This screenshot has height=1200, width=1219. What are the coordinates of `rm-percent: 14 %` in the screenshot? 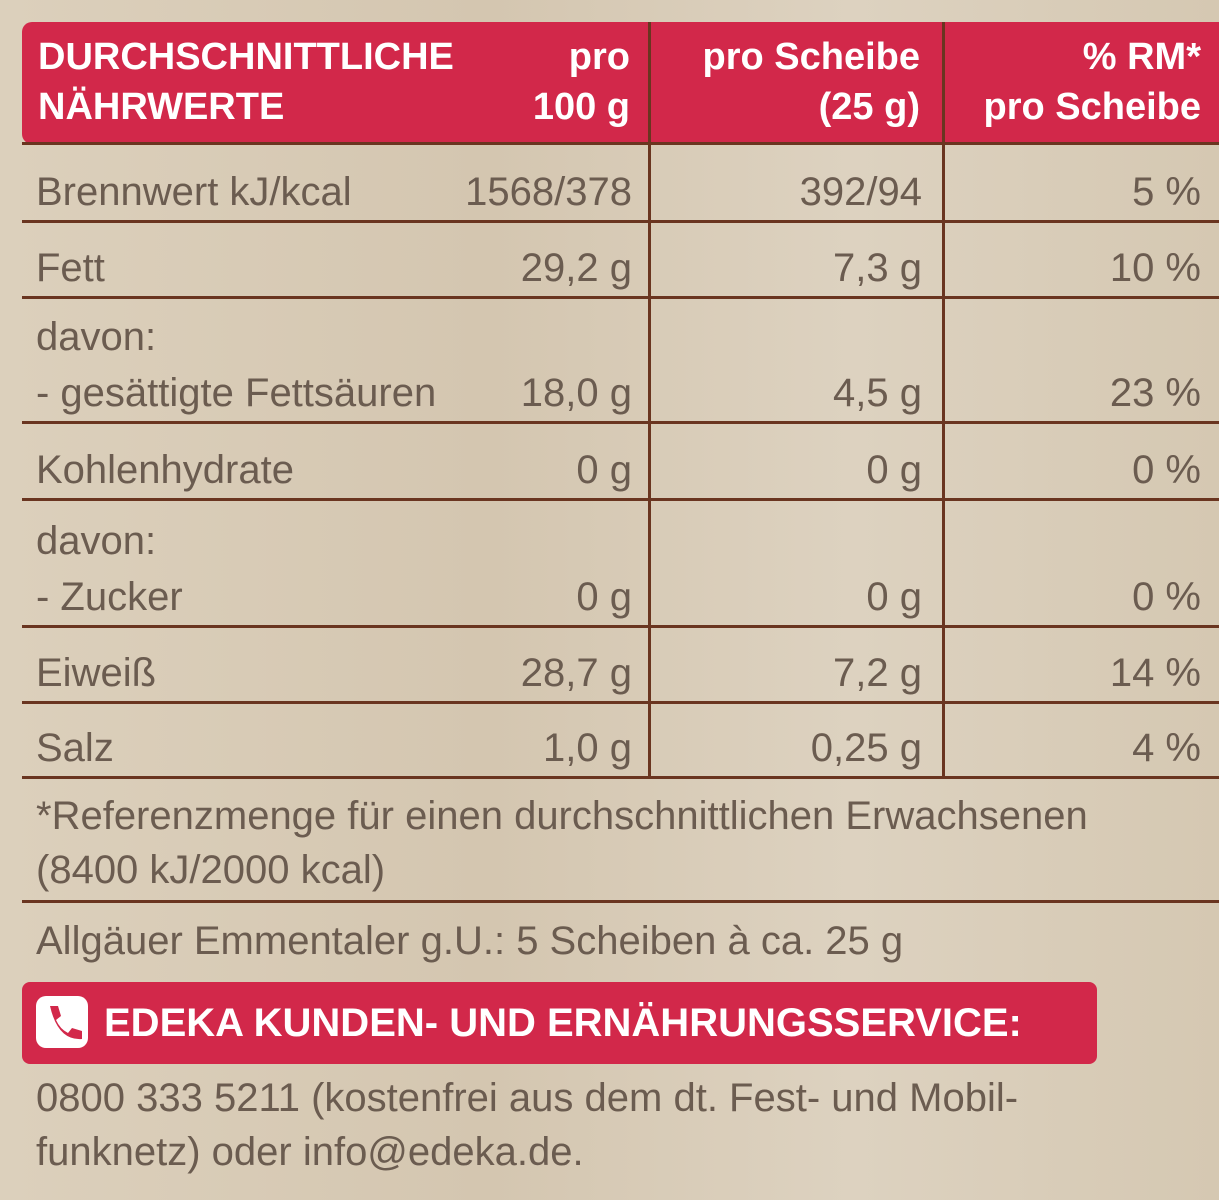 It's located at (1155, 673).